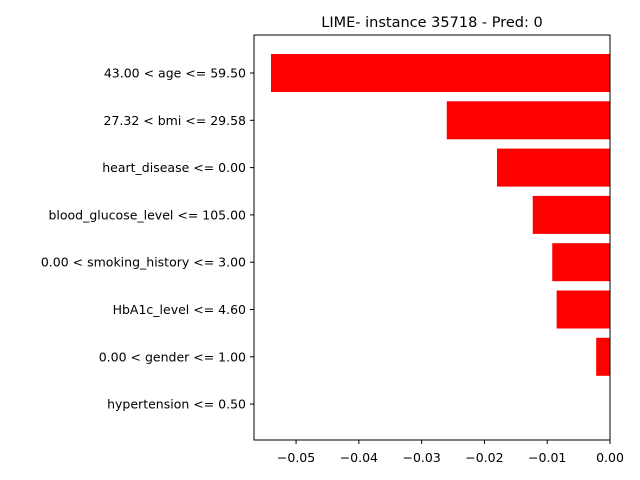 Image resolution: width=640 pixels, height=480 pixels. What do you see at coordinates (359, 457) in the screenshot?
I see `x-tick-label: −0.04` at bounding box center [359, 457].